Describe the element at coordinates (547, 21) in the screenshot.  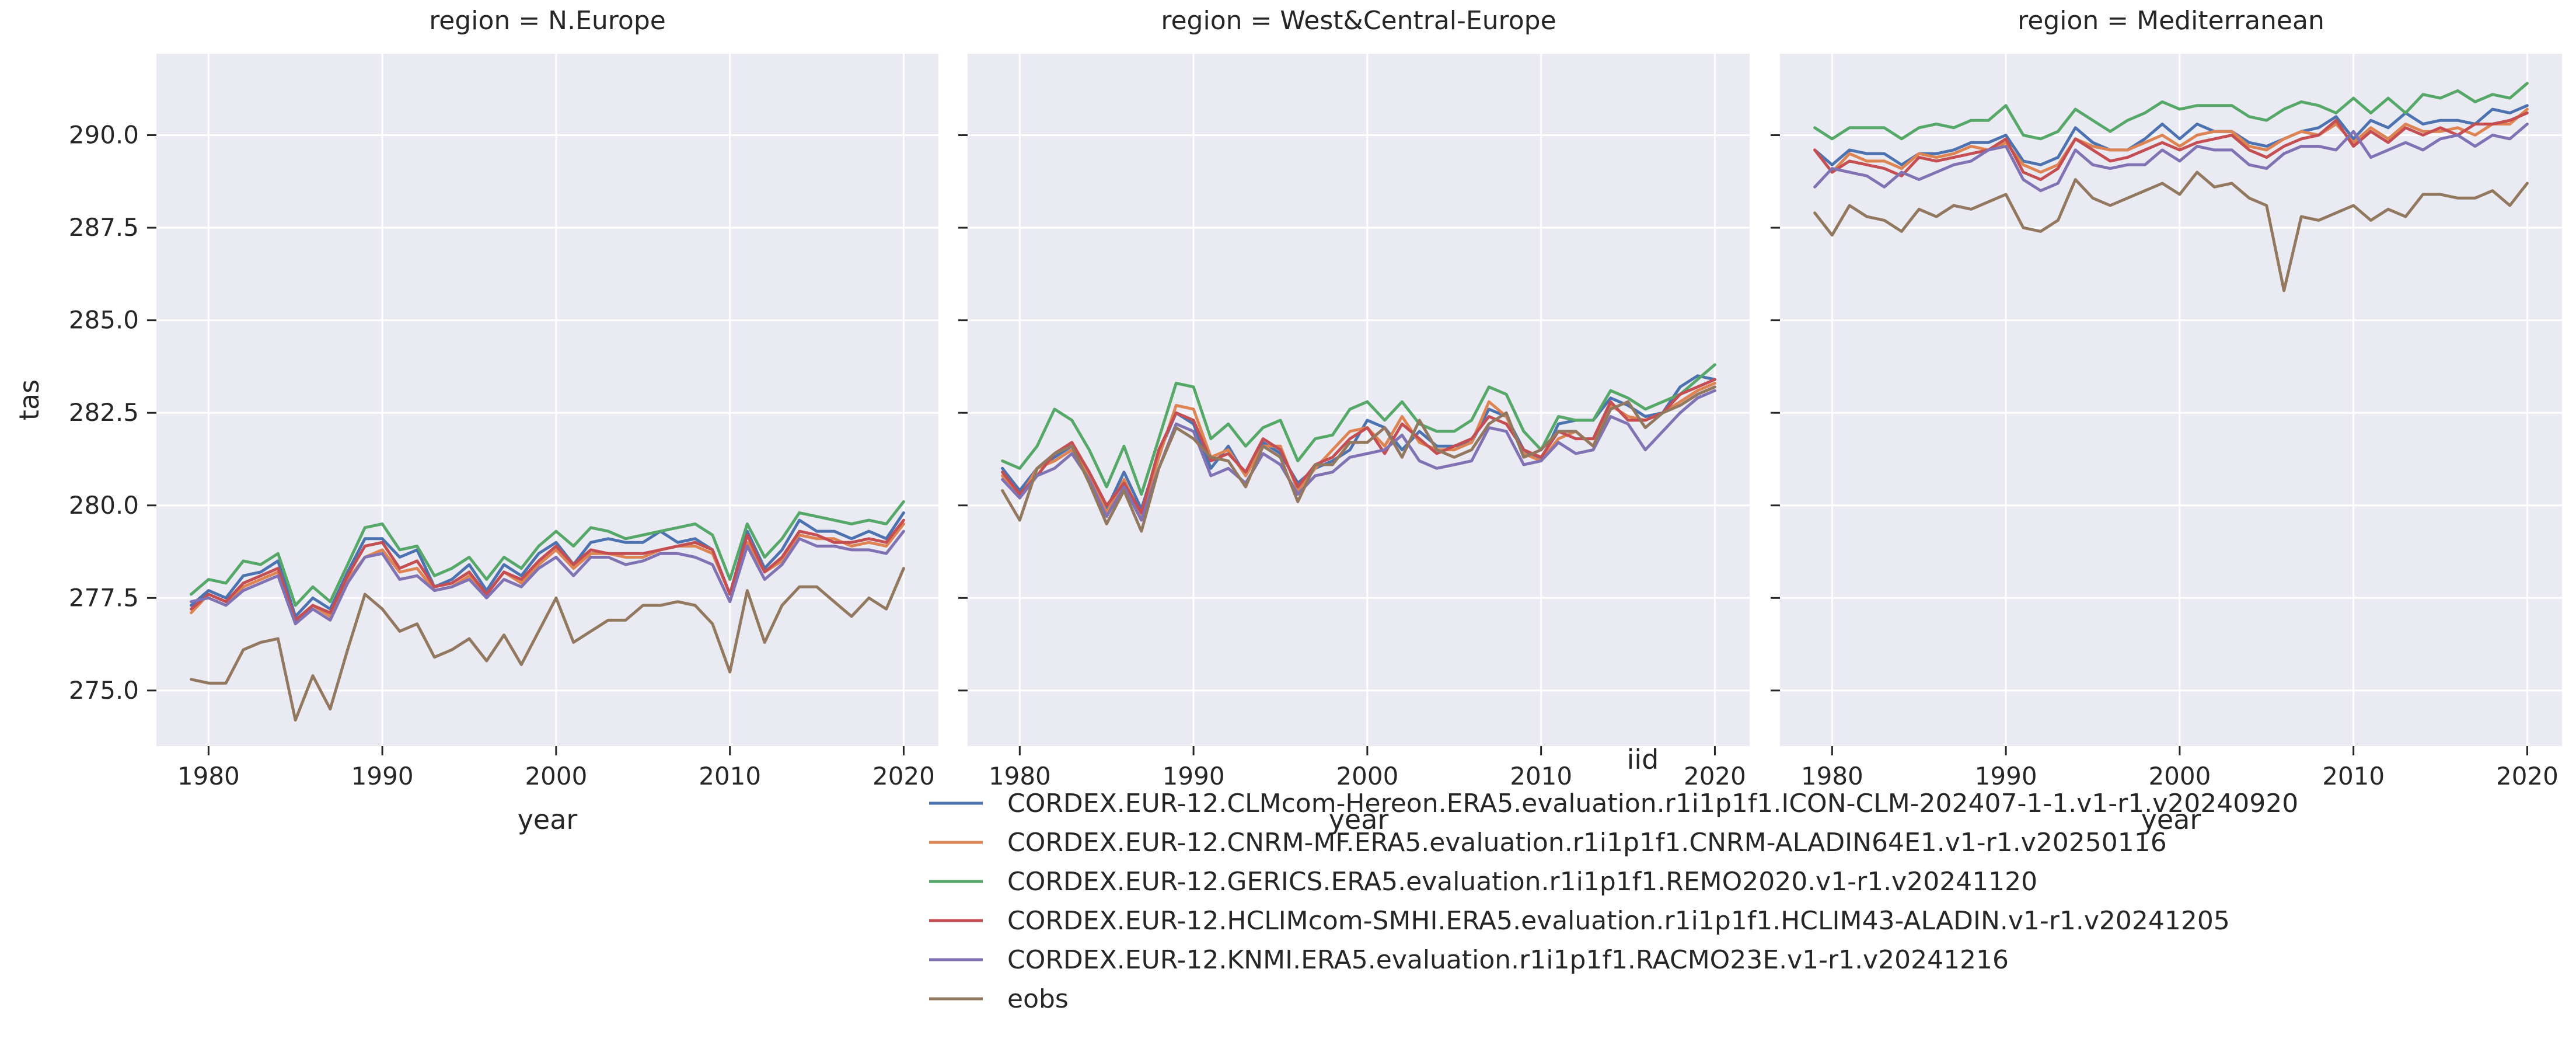
I see `facet-title: region = N.Europe` at that location.